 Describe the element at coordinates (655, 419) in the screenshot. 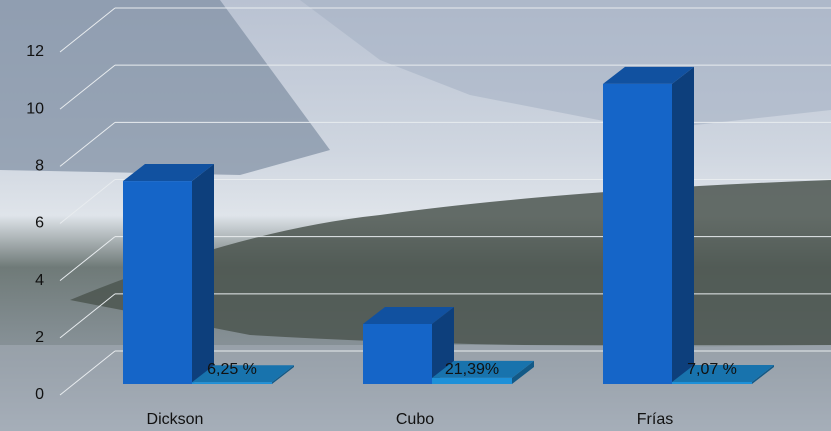

I see `x-tick-label: Frías` at that location.